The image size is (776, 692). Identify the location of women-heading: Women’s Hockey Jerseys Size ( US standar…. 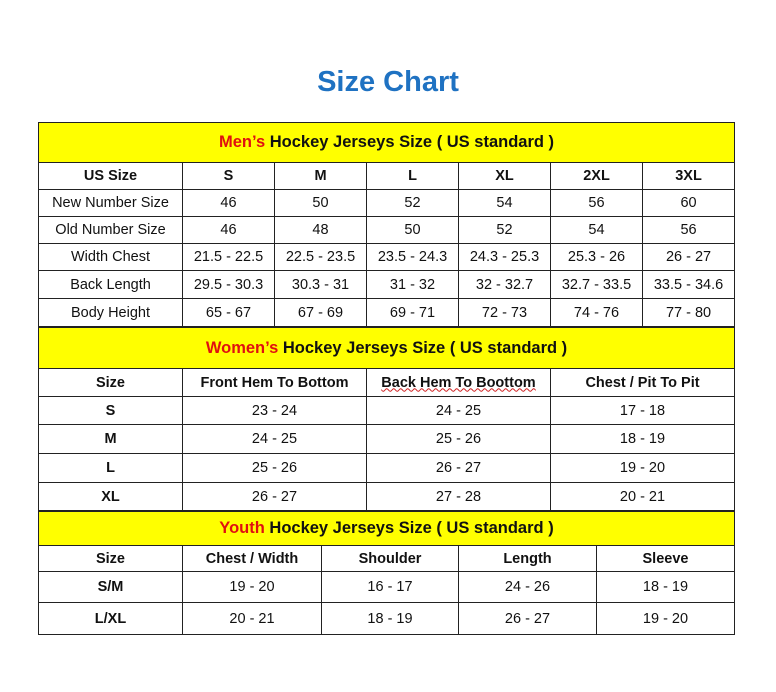
(386, 348).